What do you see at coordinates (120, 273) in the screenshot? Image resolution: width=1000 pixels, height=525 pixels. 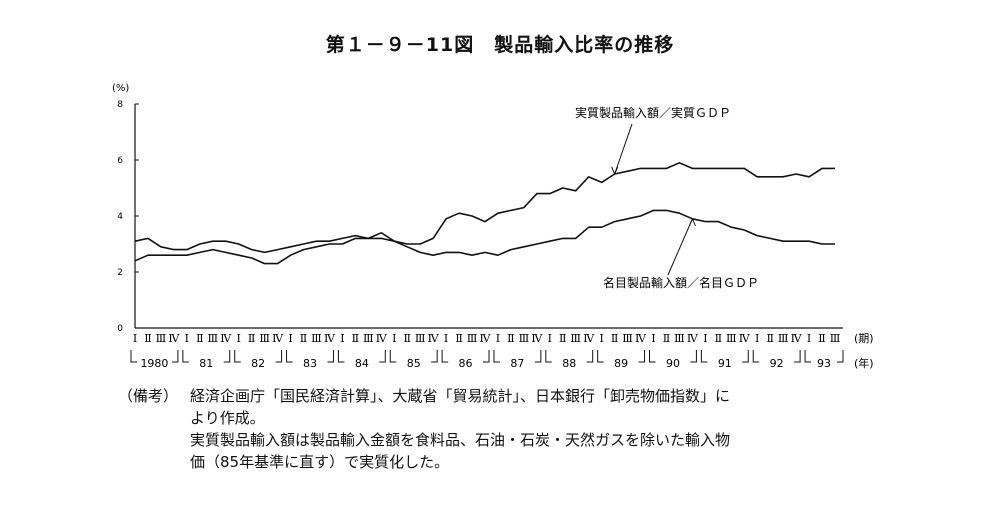 I see `y-tick-label: 2` at bounding box center [120, 273].